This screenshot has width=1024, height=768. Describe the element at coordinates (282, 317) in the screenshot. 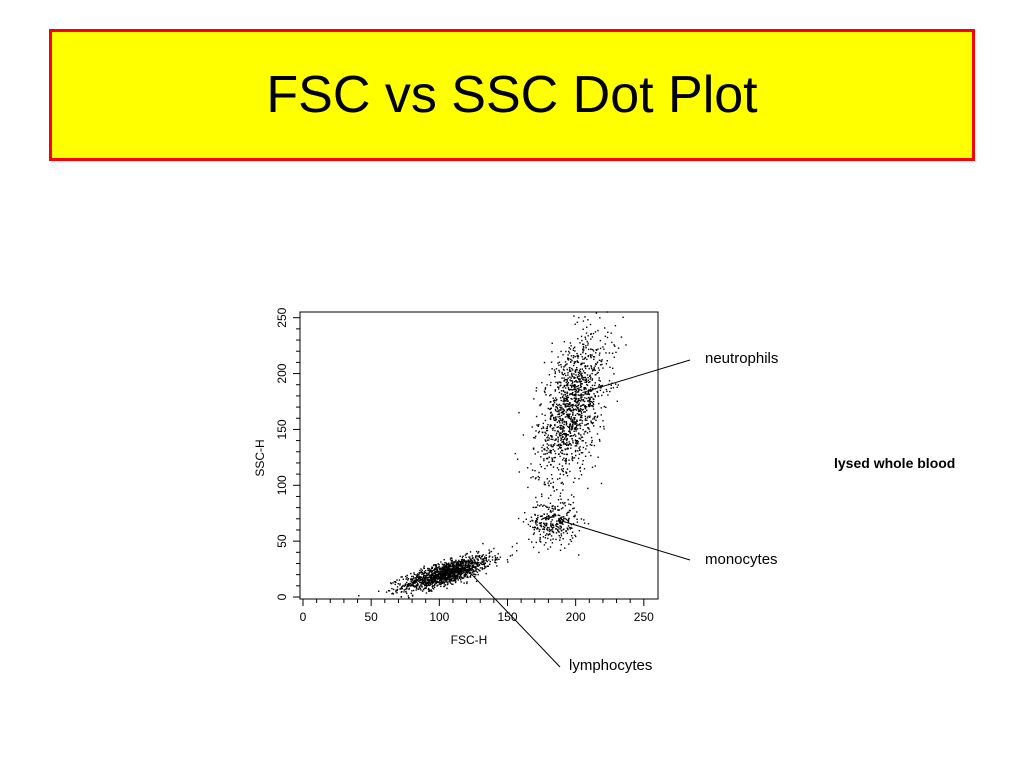

I see `y-tick-label: 250` at that location.